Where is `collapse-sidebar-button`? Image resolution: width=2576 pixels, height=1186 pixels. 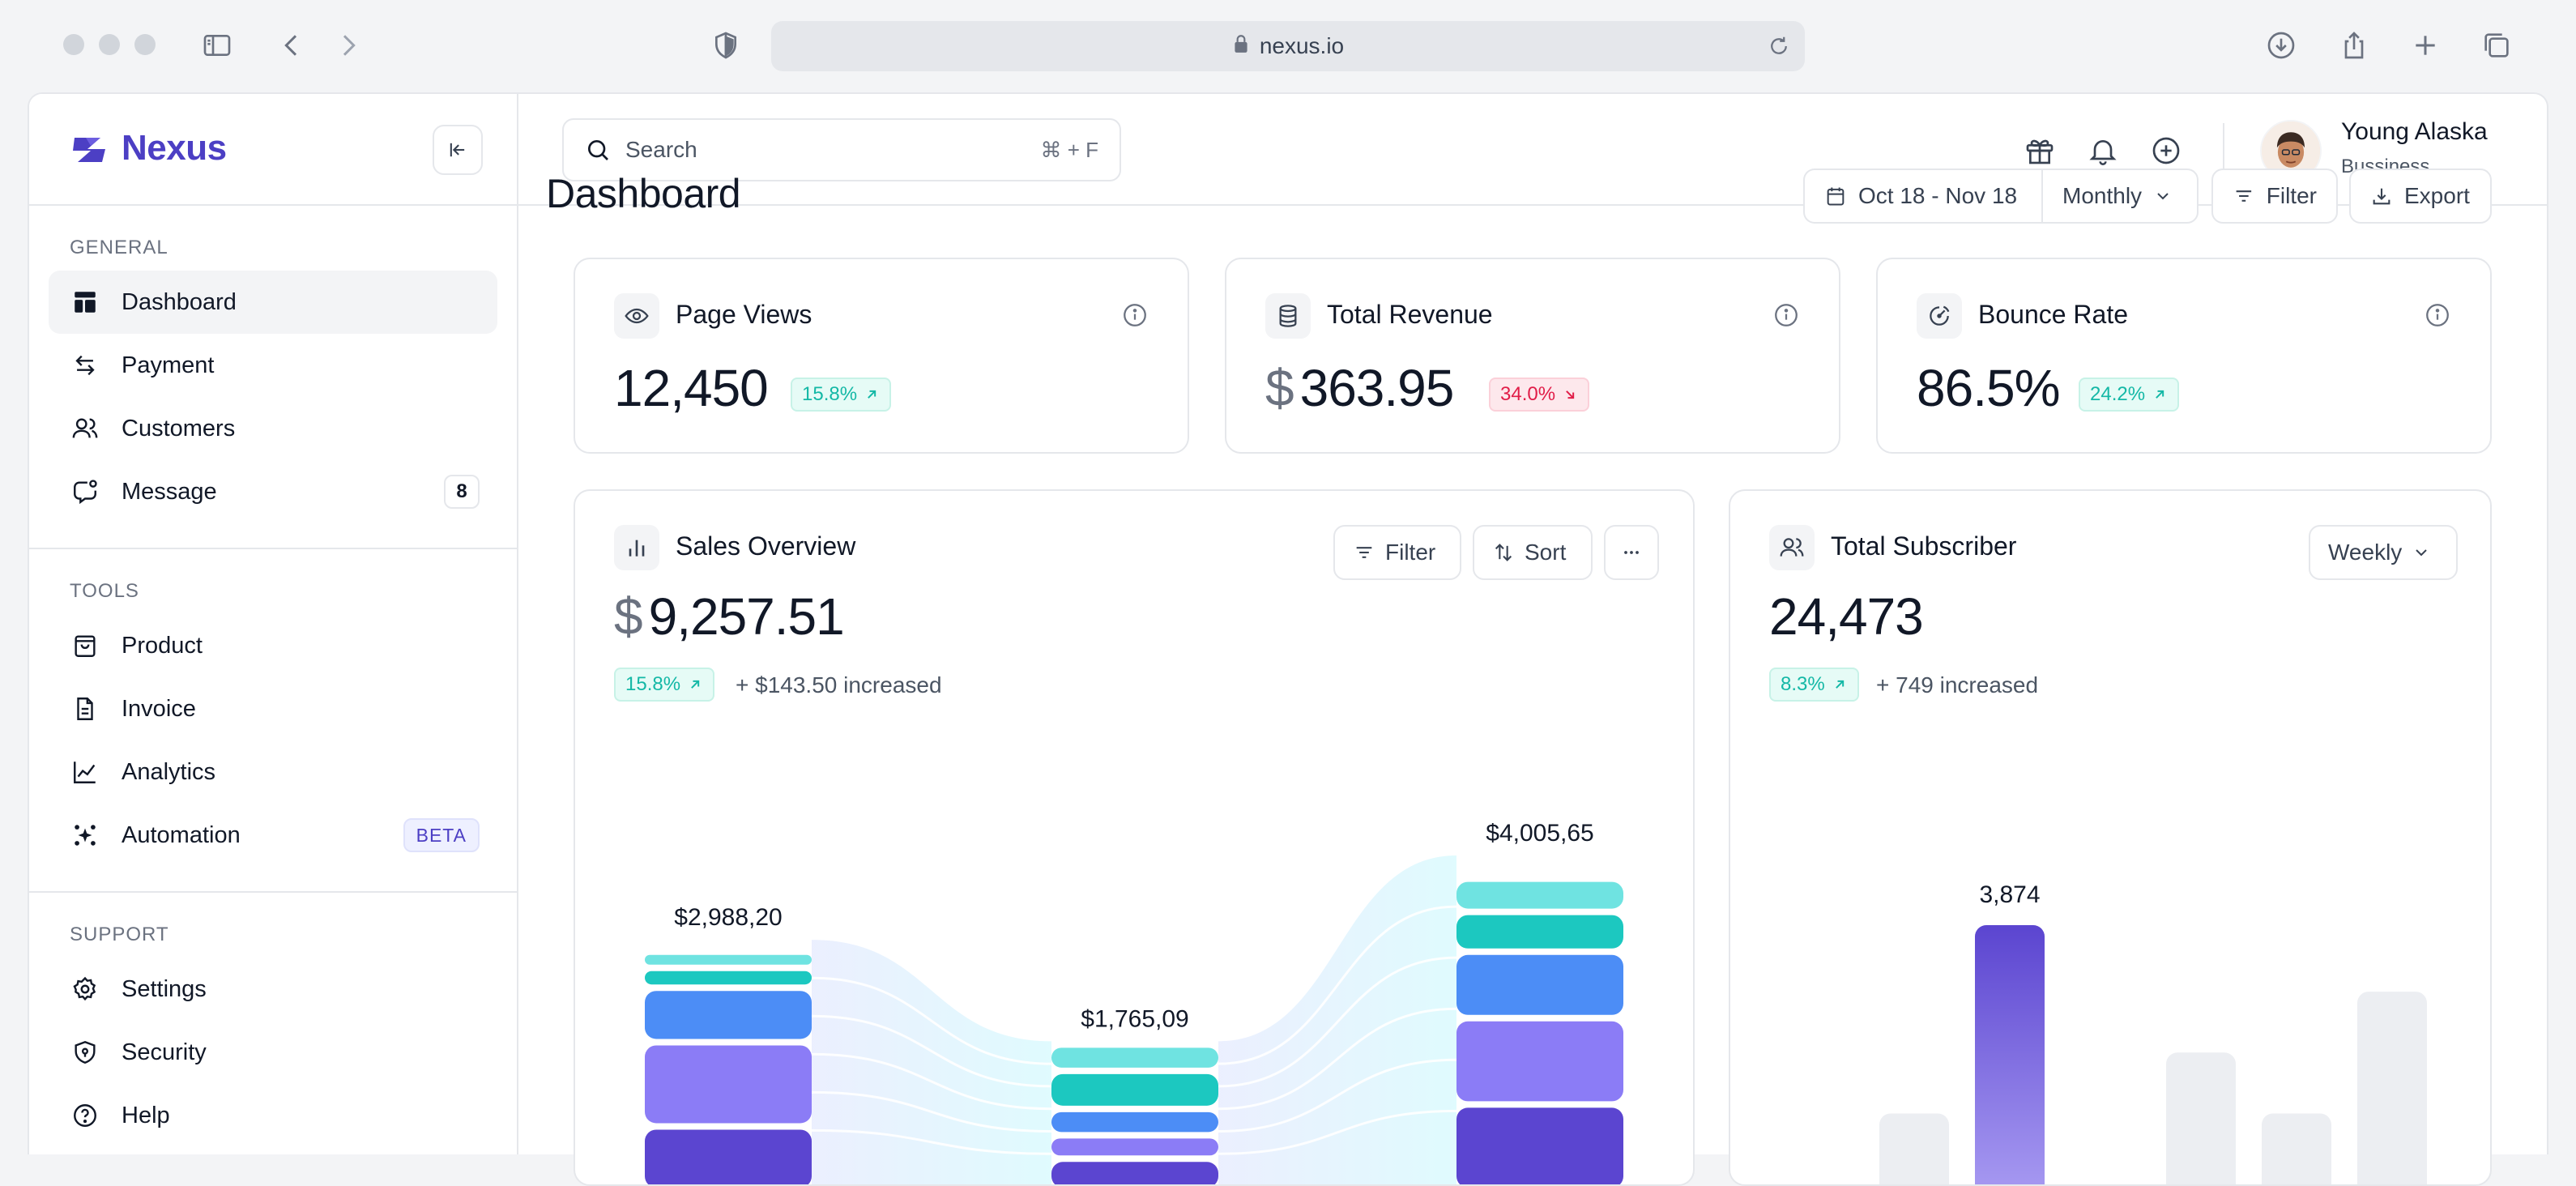 collapse-sidebar-button is located at coordinates (458, 150).